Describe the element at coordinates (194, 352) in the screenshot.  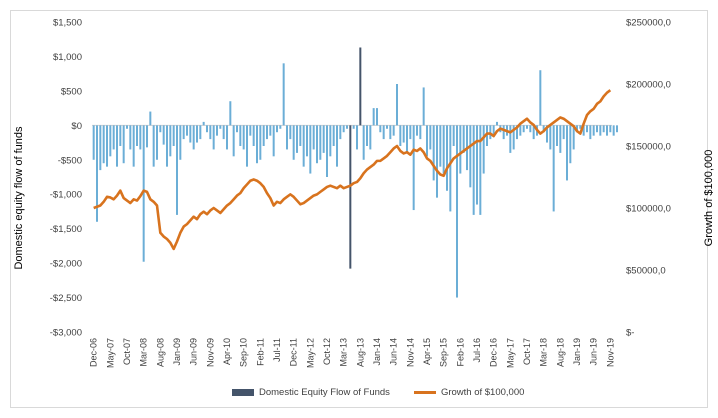
I see `x-tick-label: Jun-09` at that location.